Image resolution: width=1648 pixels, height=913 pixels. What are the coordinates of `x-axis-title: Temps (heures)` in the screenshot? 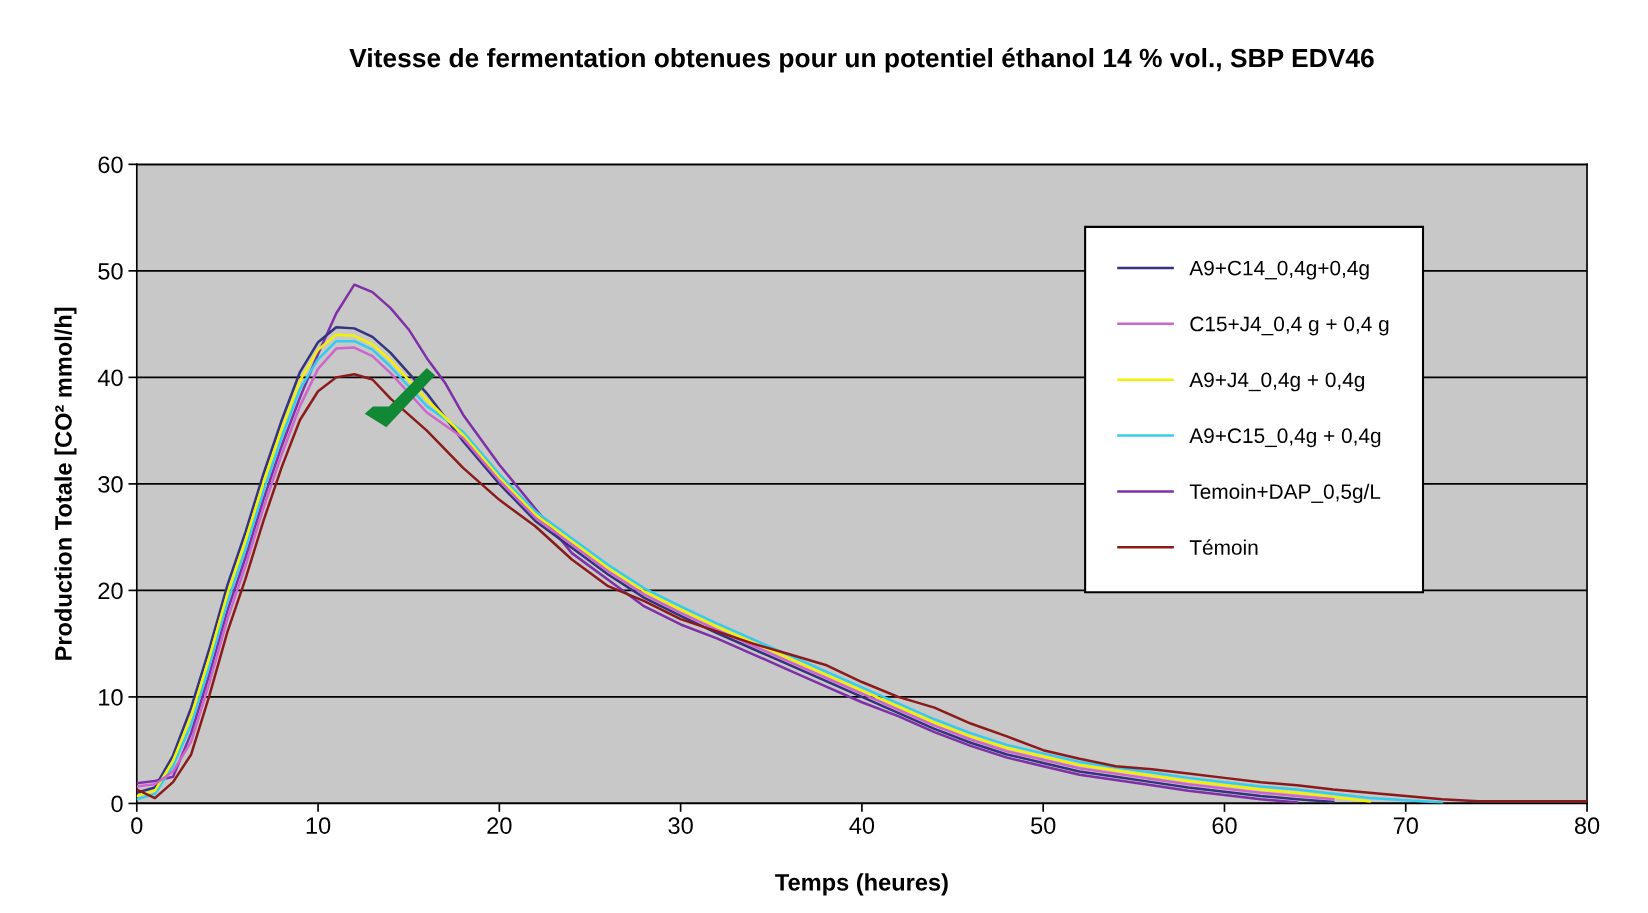 It's located at (861, 884).